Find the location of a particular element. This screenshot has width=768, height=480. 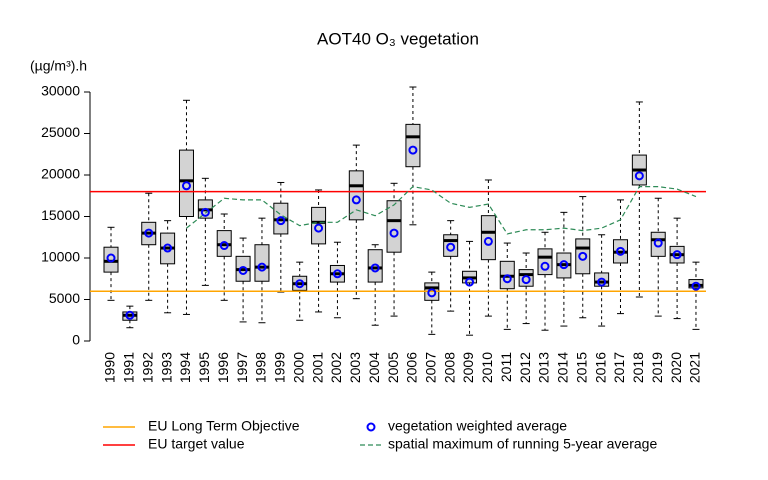

x-tick-label: 2006 is located at coordinates (412, 367).